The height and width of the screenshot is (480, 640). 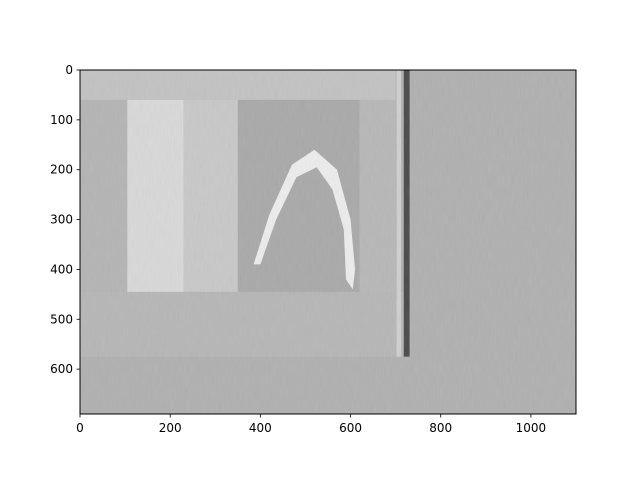 I want to click on x-tick-label: 800, so click(x=440, y=428).